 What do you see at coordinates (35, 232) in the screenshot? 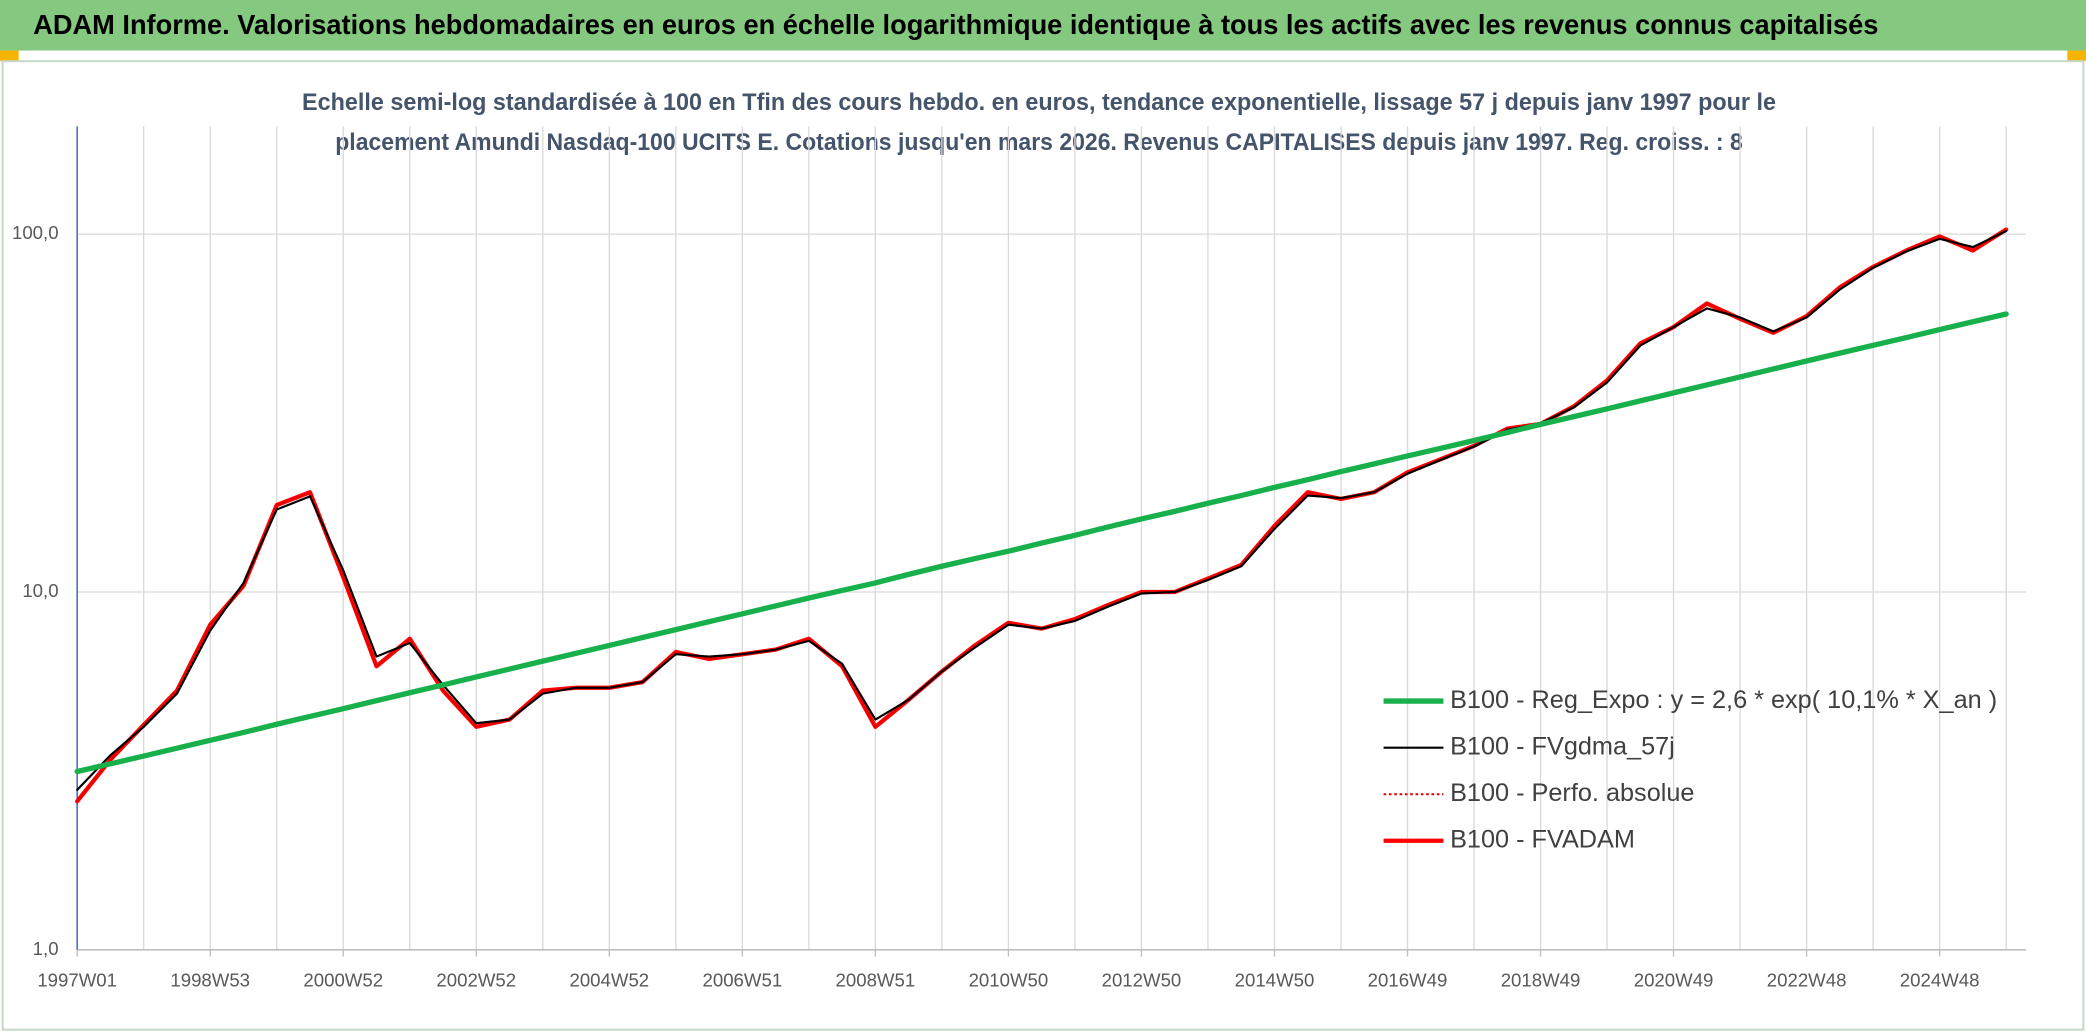
I see `y-tick-label: 100,0` at bounding box center [35, 232].